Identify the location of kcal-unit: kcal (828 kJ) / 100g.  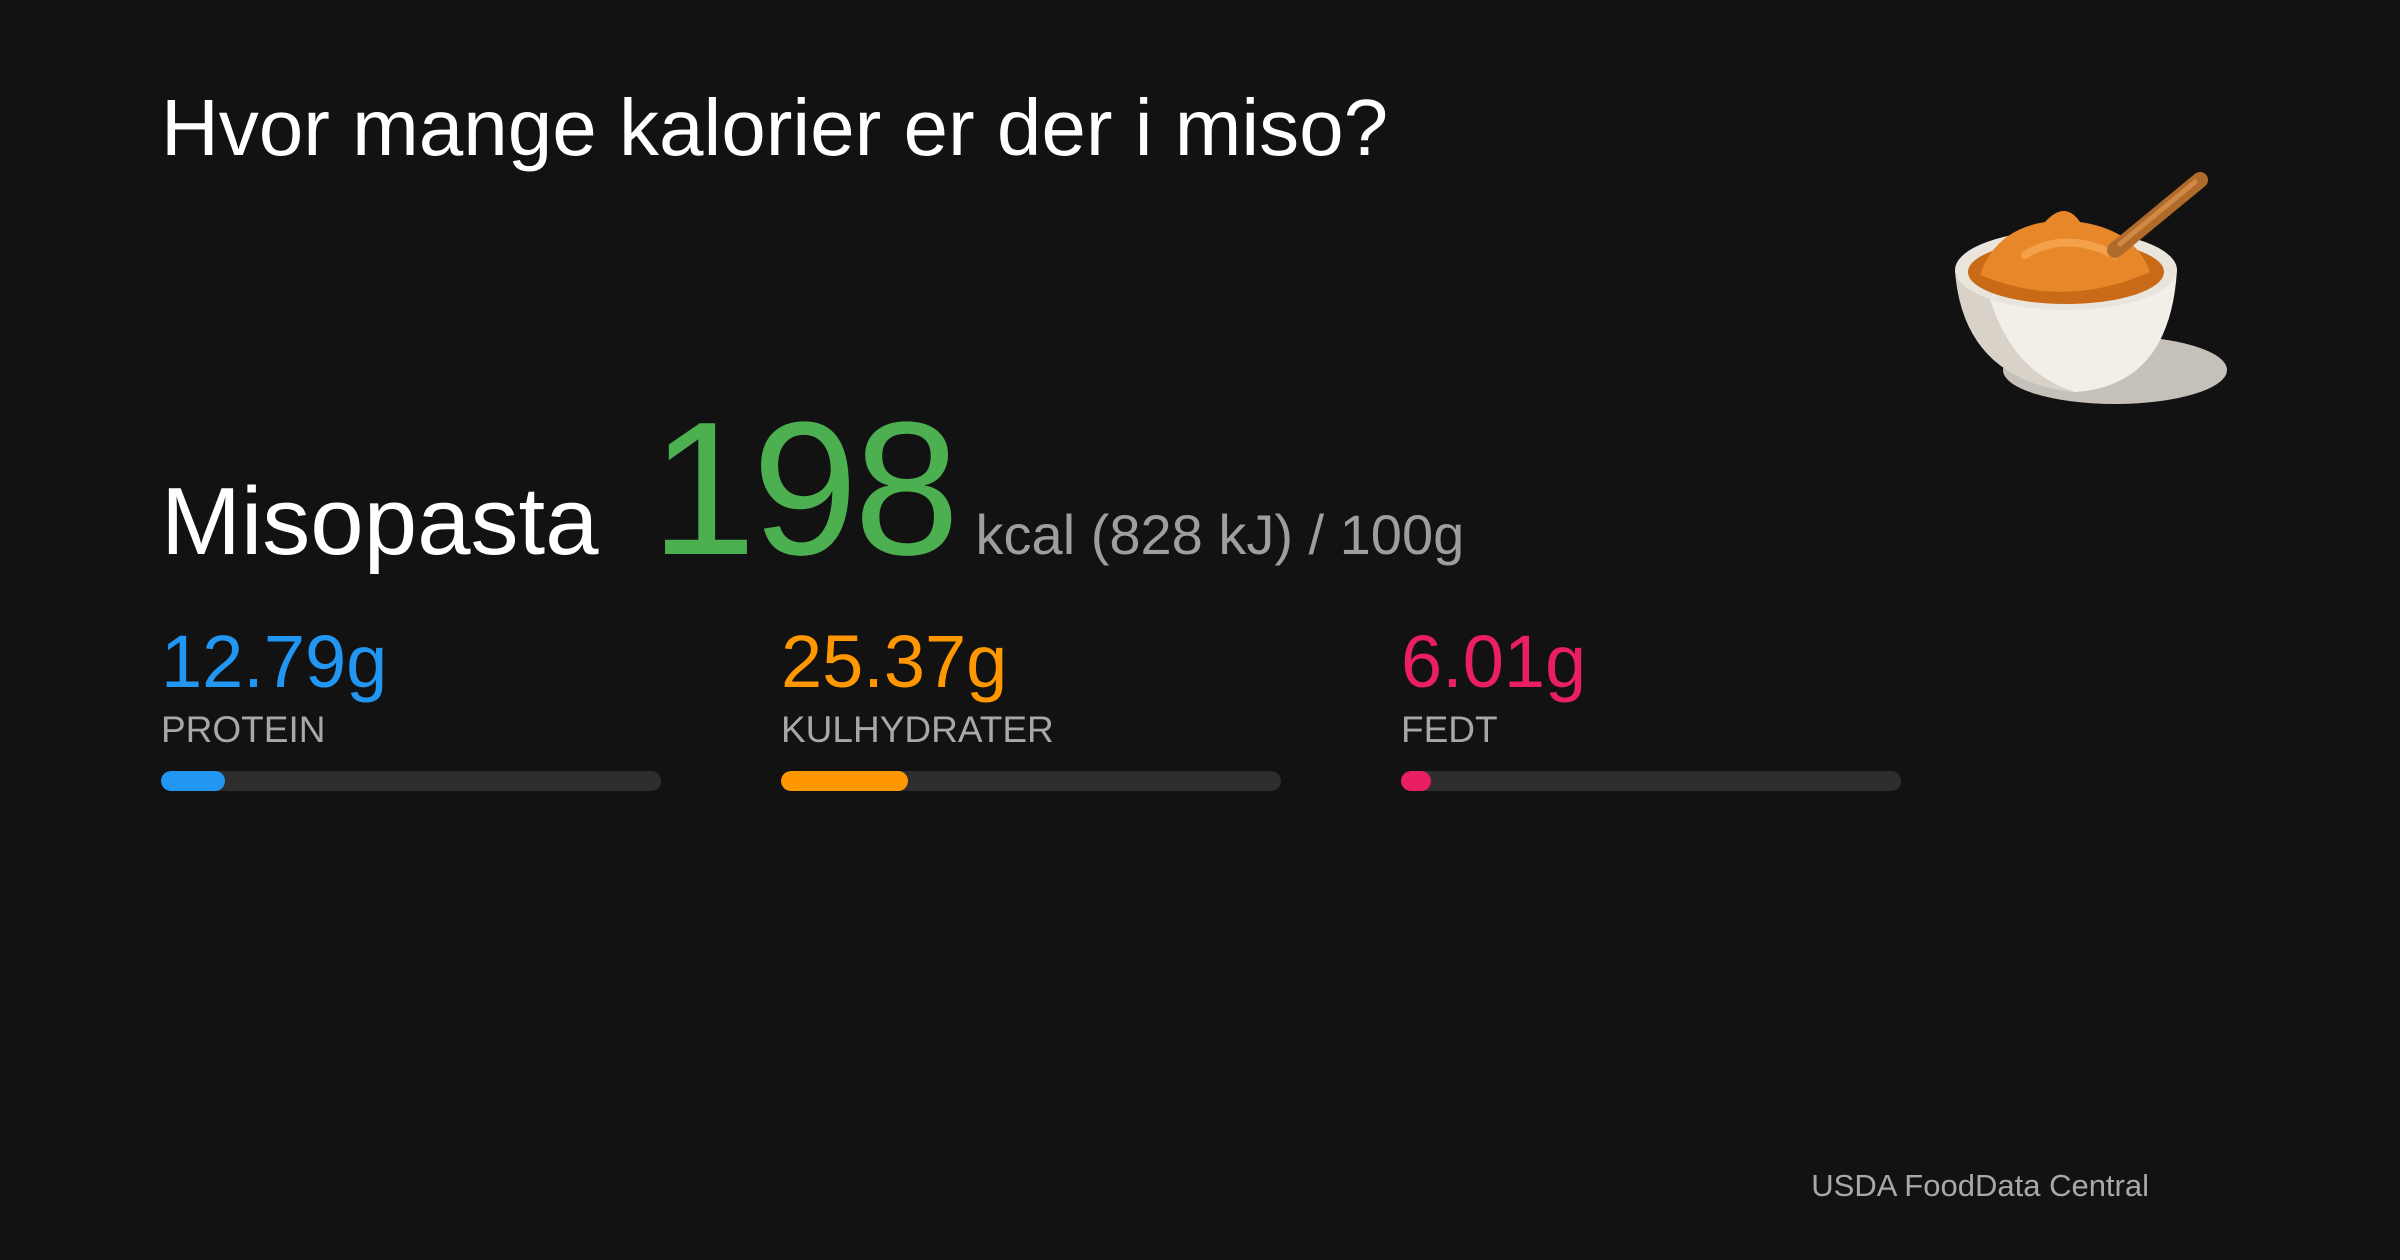
(1220, 534).